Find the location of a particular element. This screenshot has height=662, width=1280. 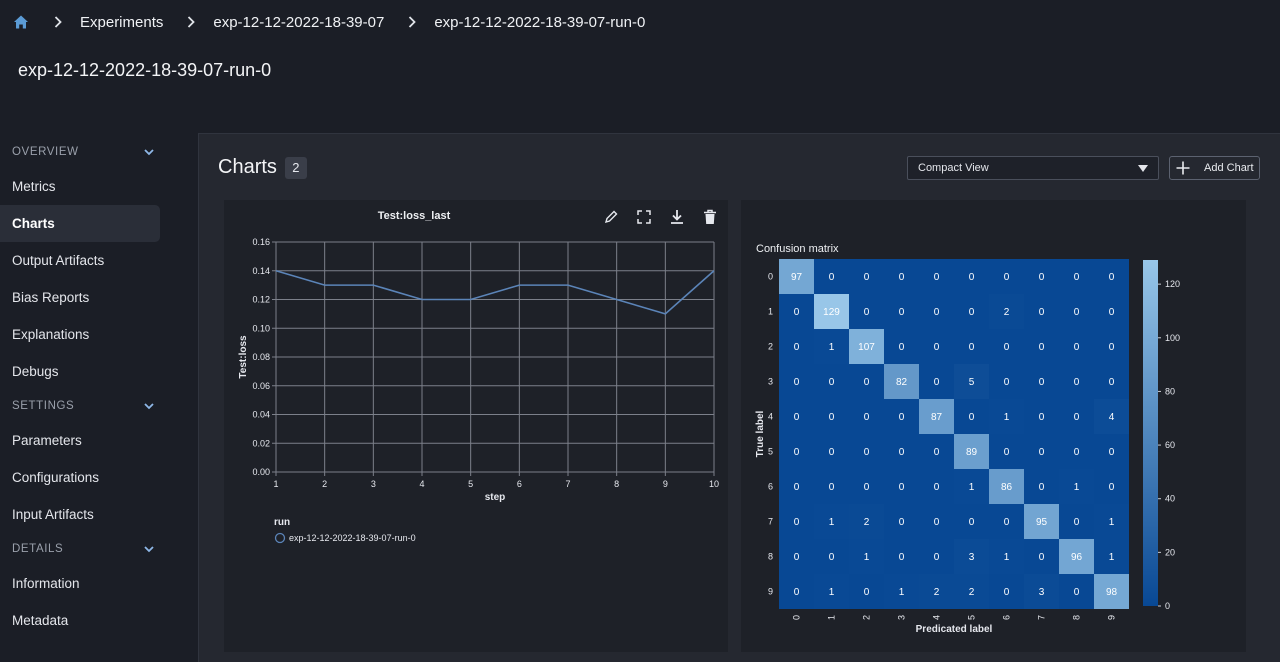

add-chart-button: Add Chart is located at coordinates (1214, 168).